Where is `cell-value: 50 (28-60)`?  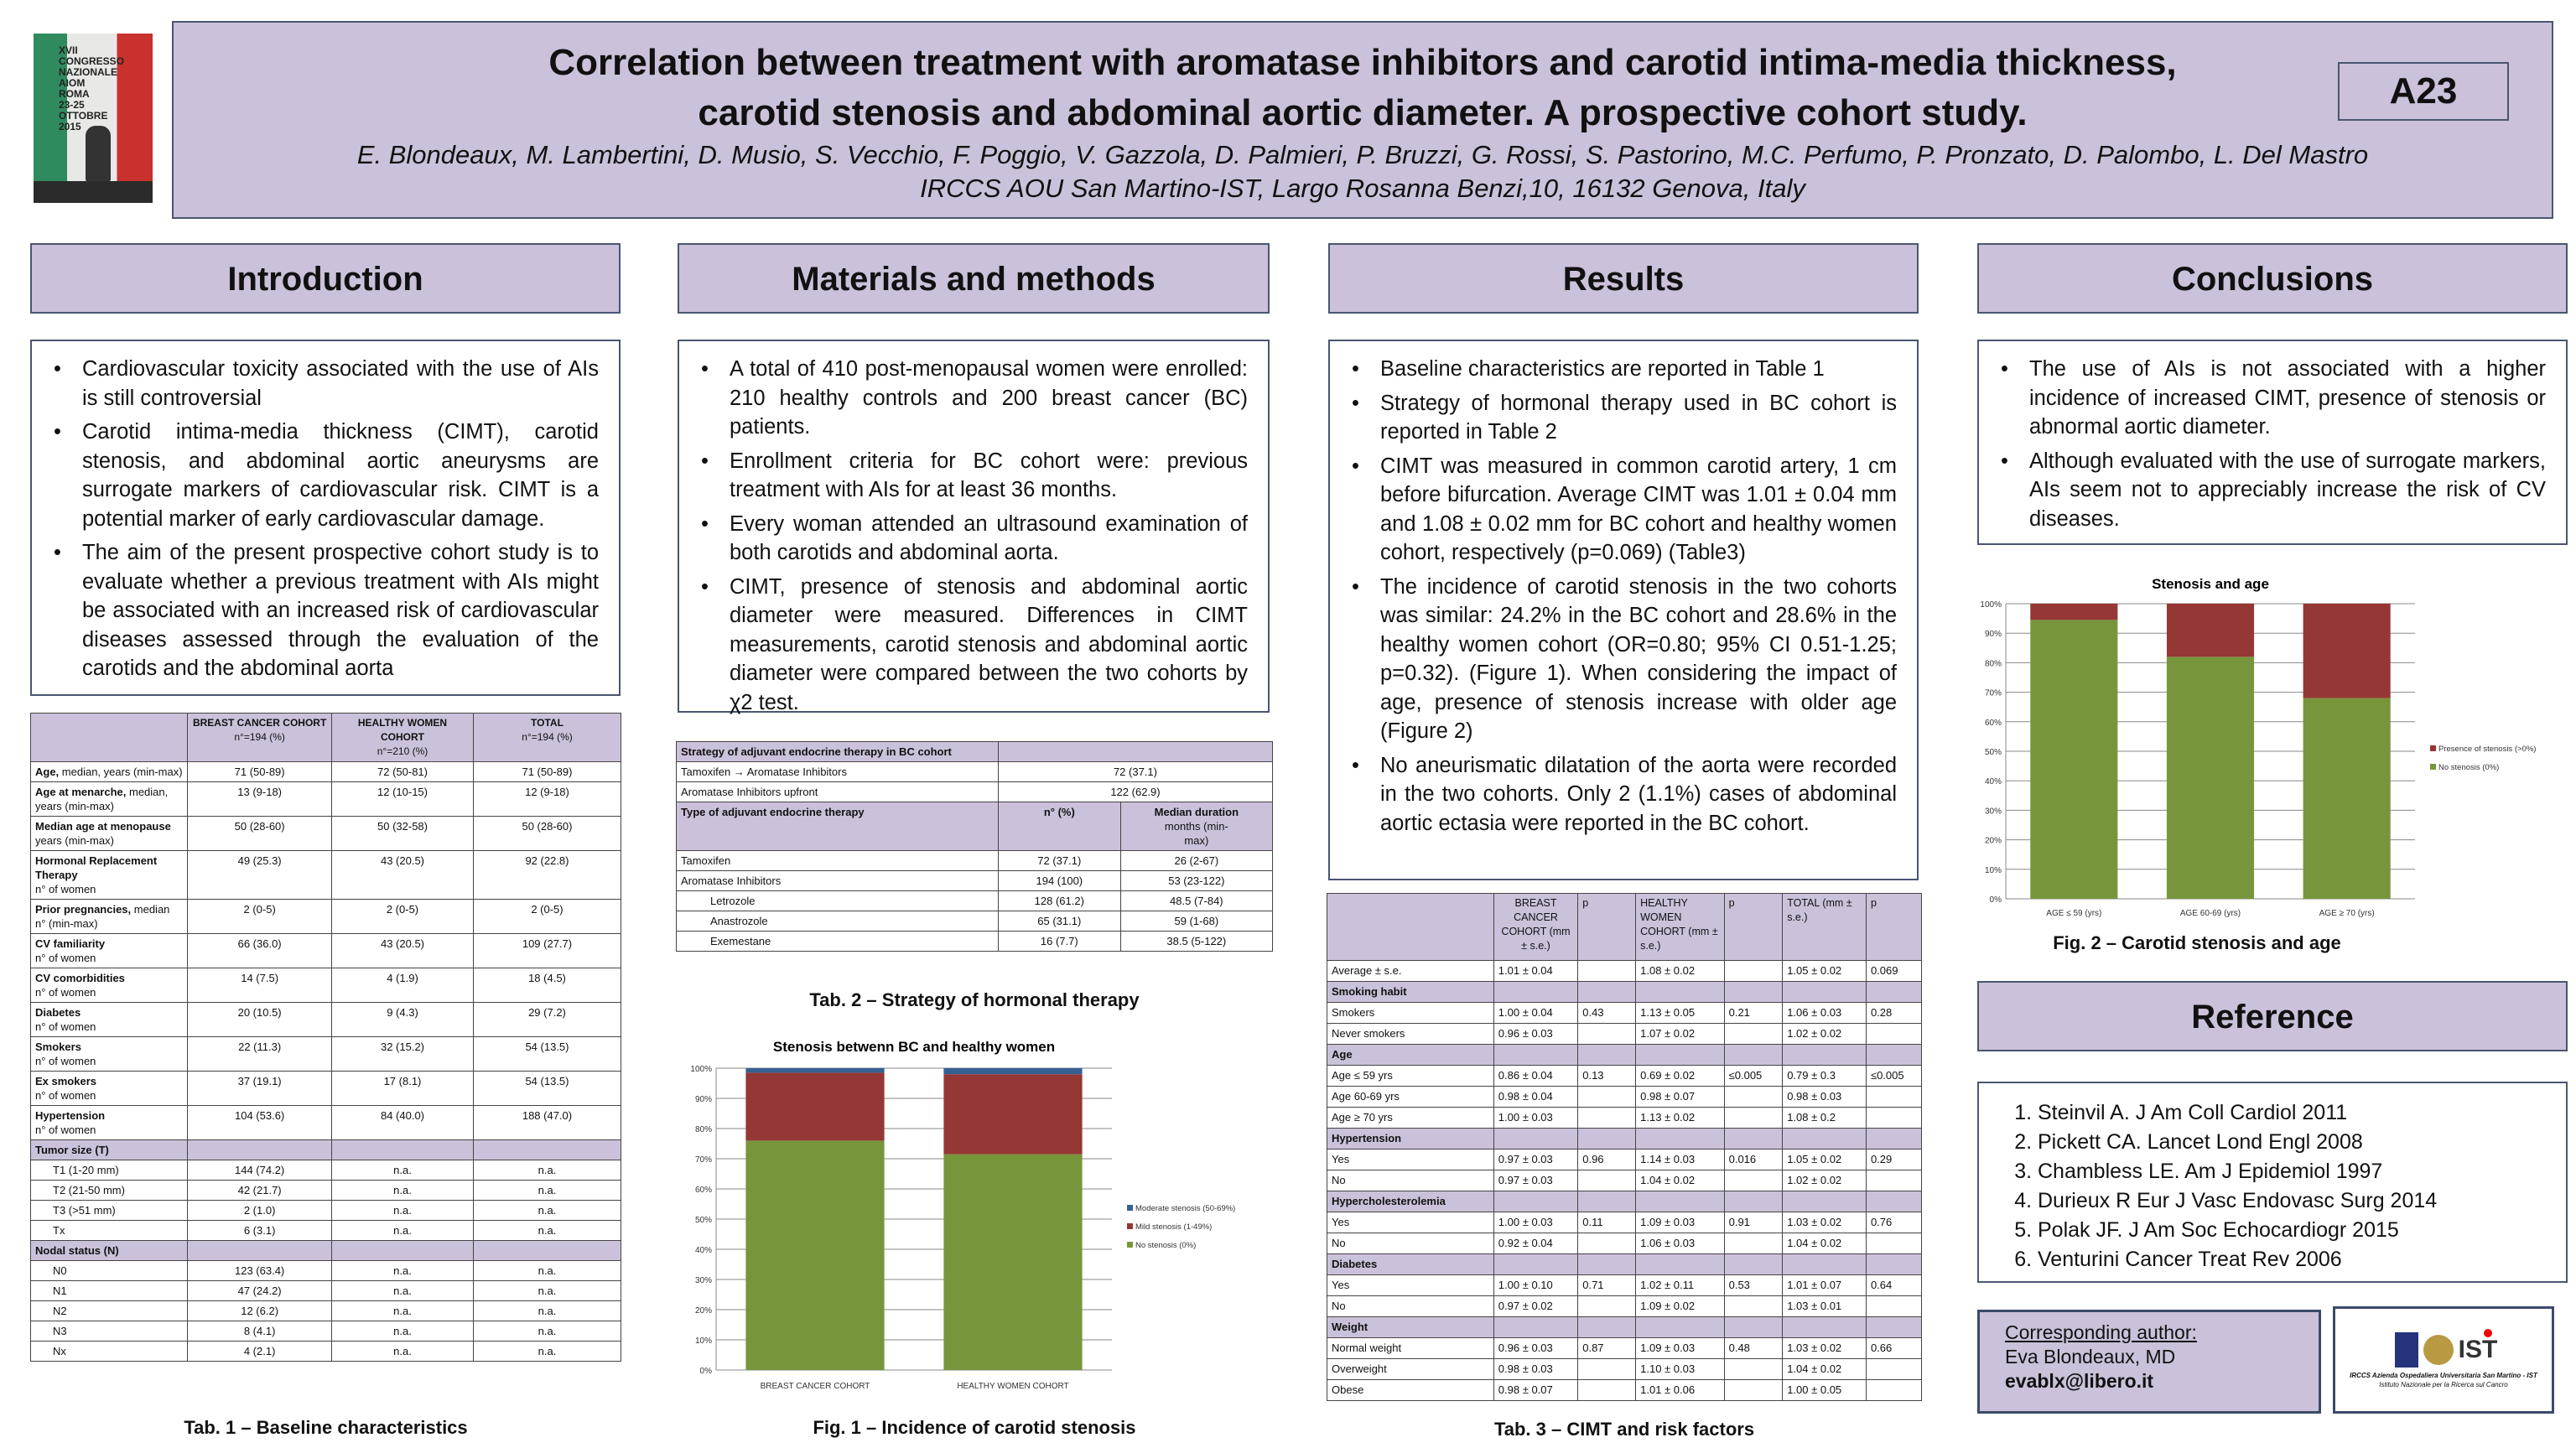
cell-value: 50 (28-60) is located at coordinates (547, 833).